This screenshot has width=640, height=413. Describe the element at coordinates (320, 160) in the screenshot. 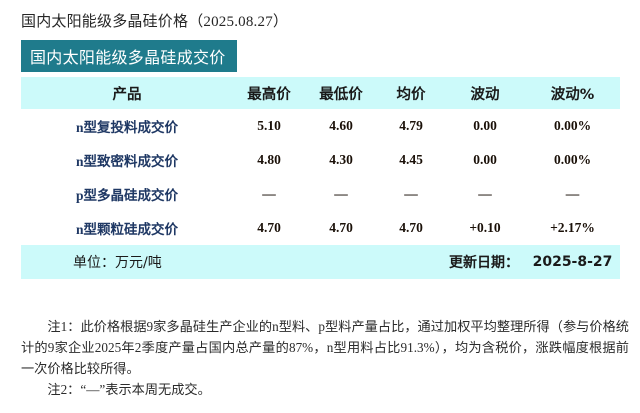

I see `table-row: n型致密料成交价 4.80 4.30 4.45 0.00 0.00%` at that location.